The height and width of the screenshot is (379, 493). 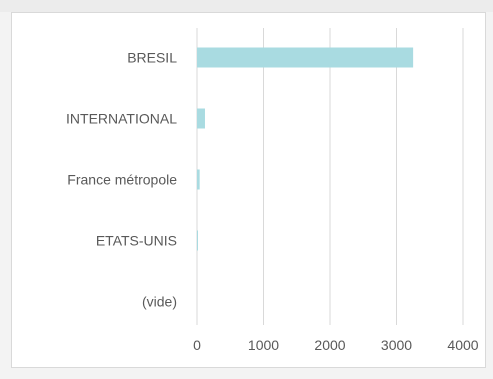 I want to click on x-tick-label: 2000, so click(x=329, y=345).